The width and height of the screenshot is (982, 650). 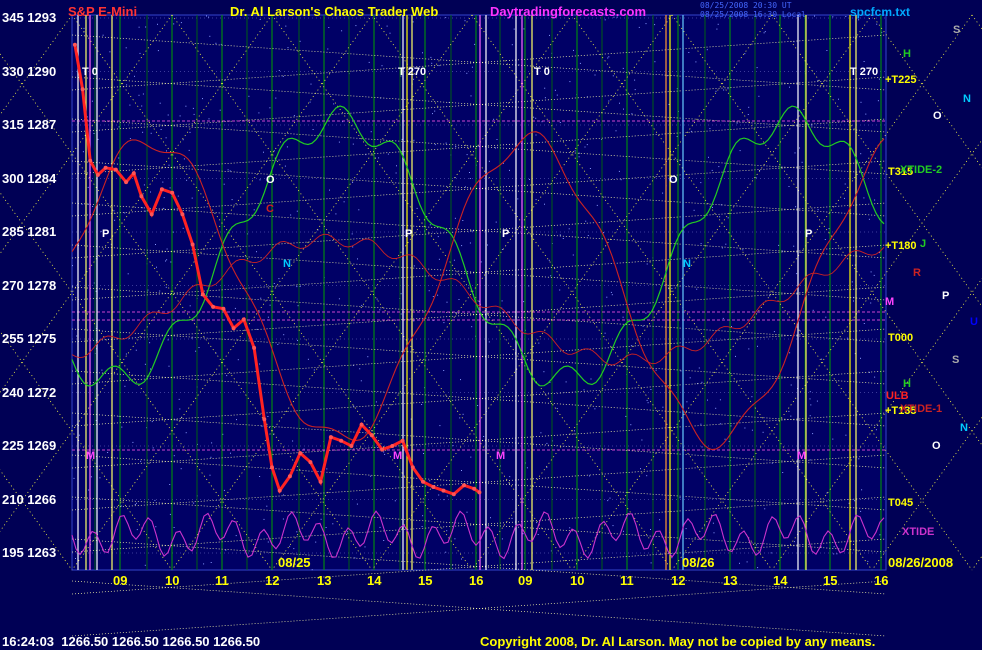 What do you see at coordinates (412, 72) in the screenshot?
I see `time-marker: T 270` at bounding box center [412, 72].